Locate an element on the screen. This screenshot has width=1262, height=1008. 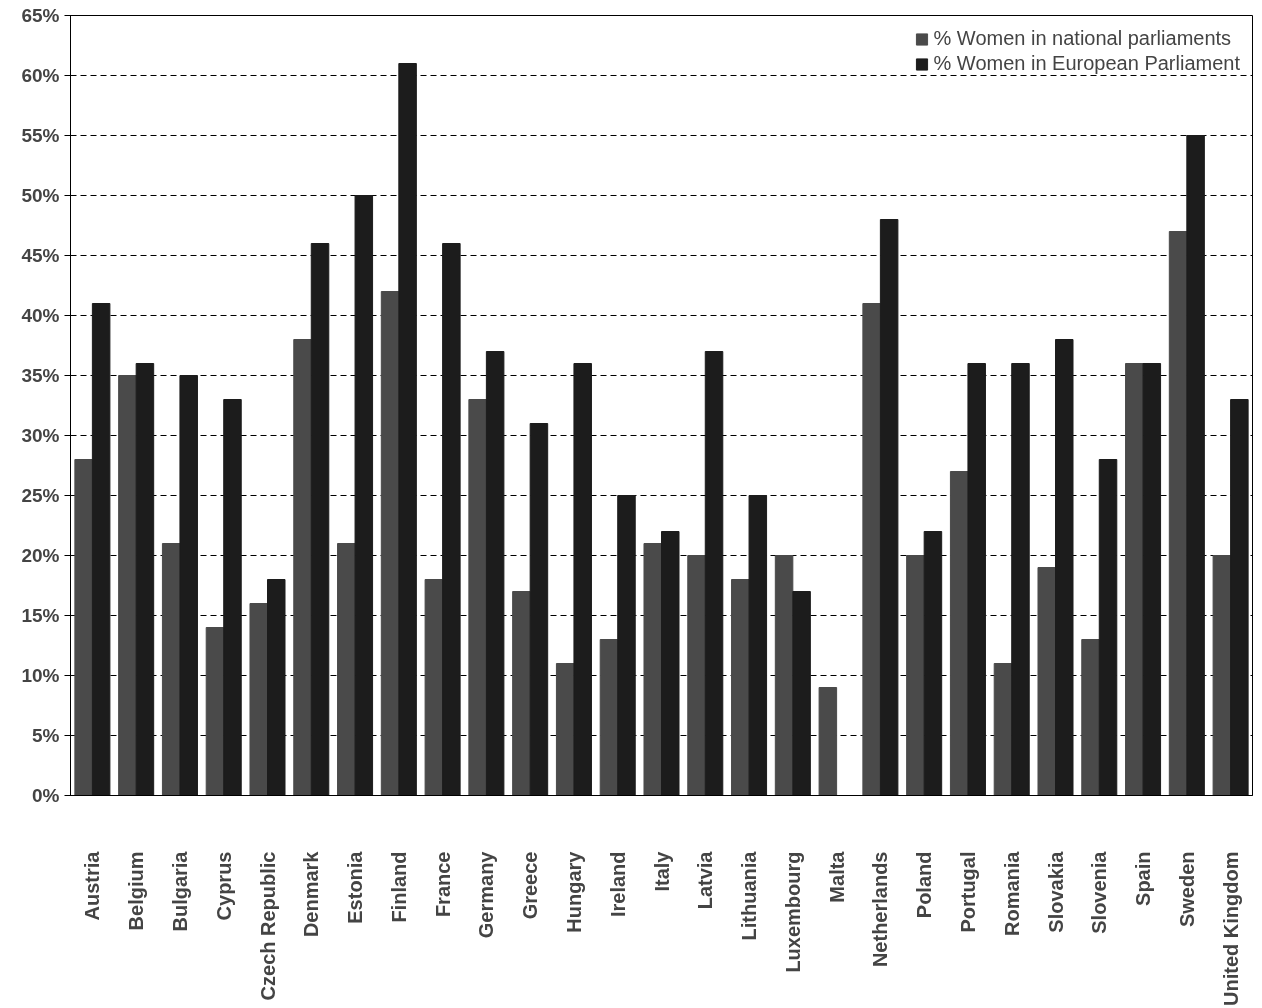
x-tick-label: Germany is located at coordinates (486, 894).